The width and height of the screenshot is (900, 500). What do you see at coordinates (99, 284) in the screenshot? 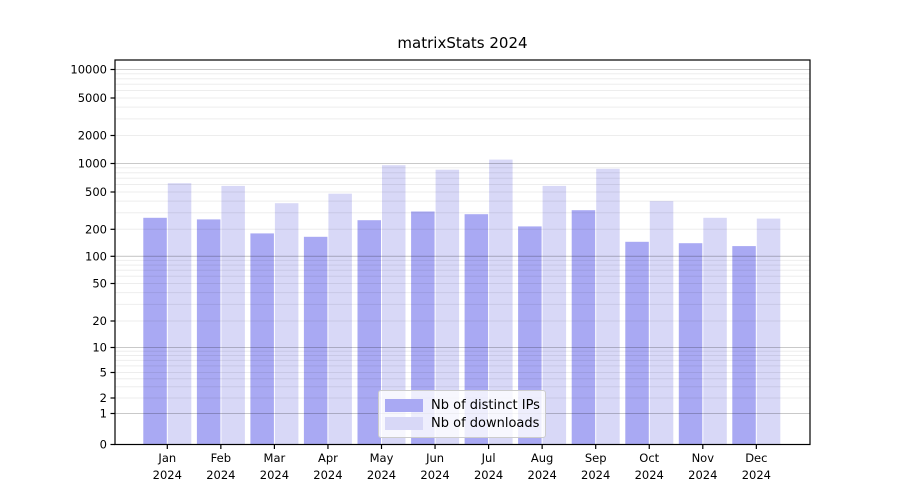
I see `y-tick-label-50: 50` at bounding box center [99, 284].